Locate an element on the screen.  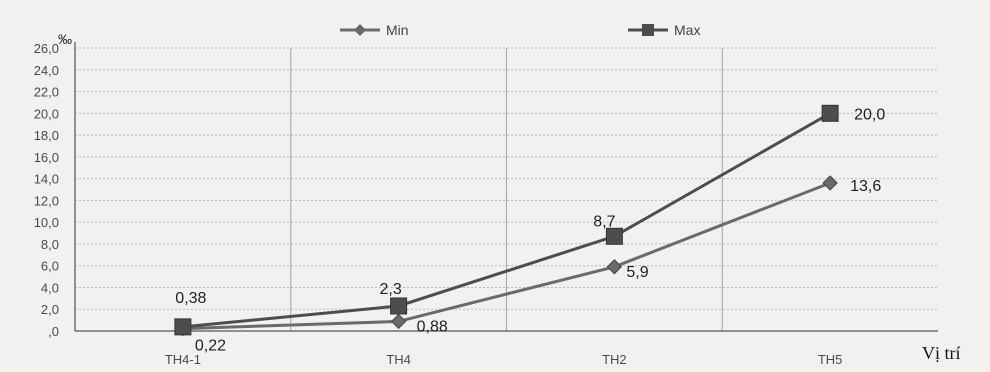
data-label-min: 0,22 is located at coordinates (210, 346).